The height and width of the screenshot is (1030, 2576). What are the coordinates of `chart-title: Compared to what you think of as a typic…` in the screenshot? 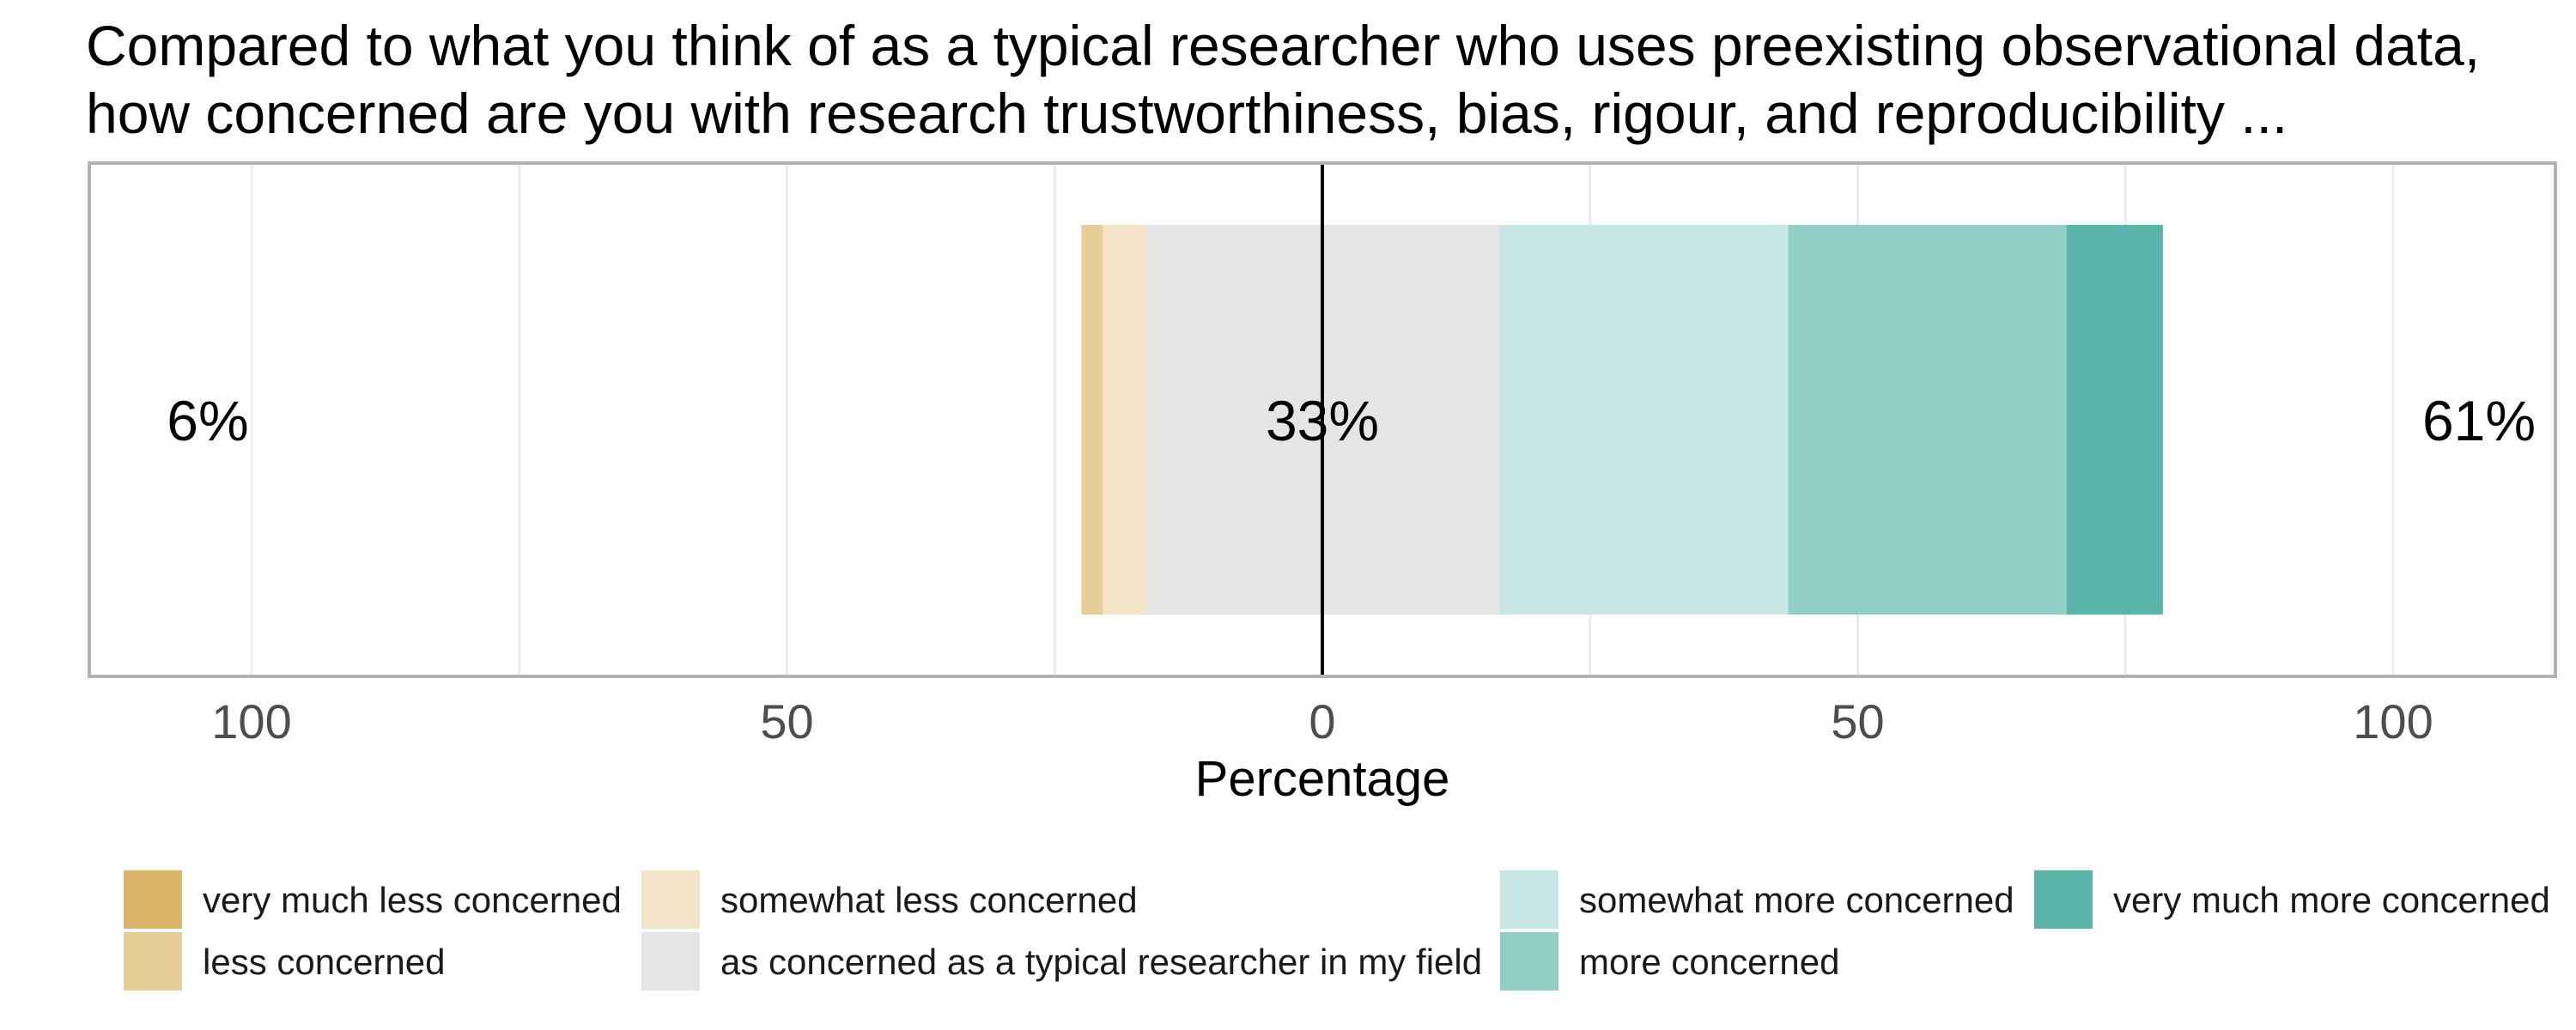 It's located at (1331, 80).